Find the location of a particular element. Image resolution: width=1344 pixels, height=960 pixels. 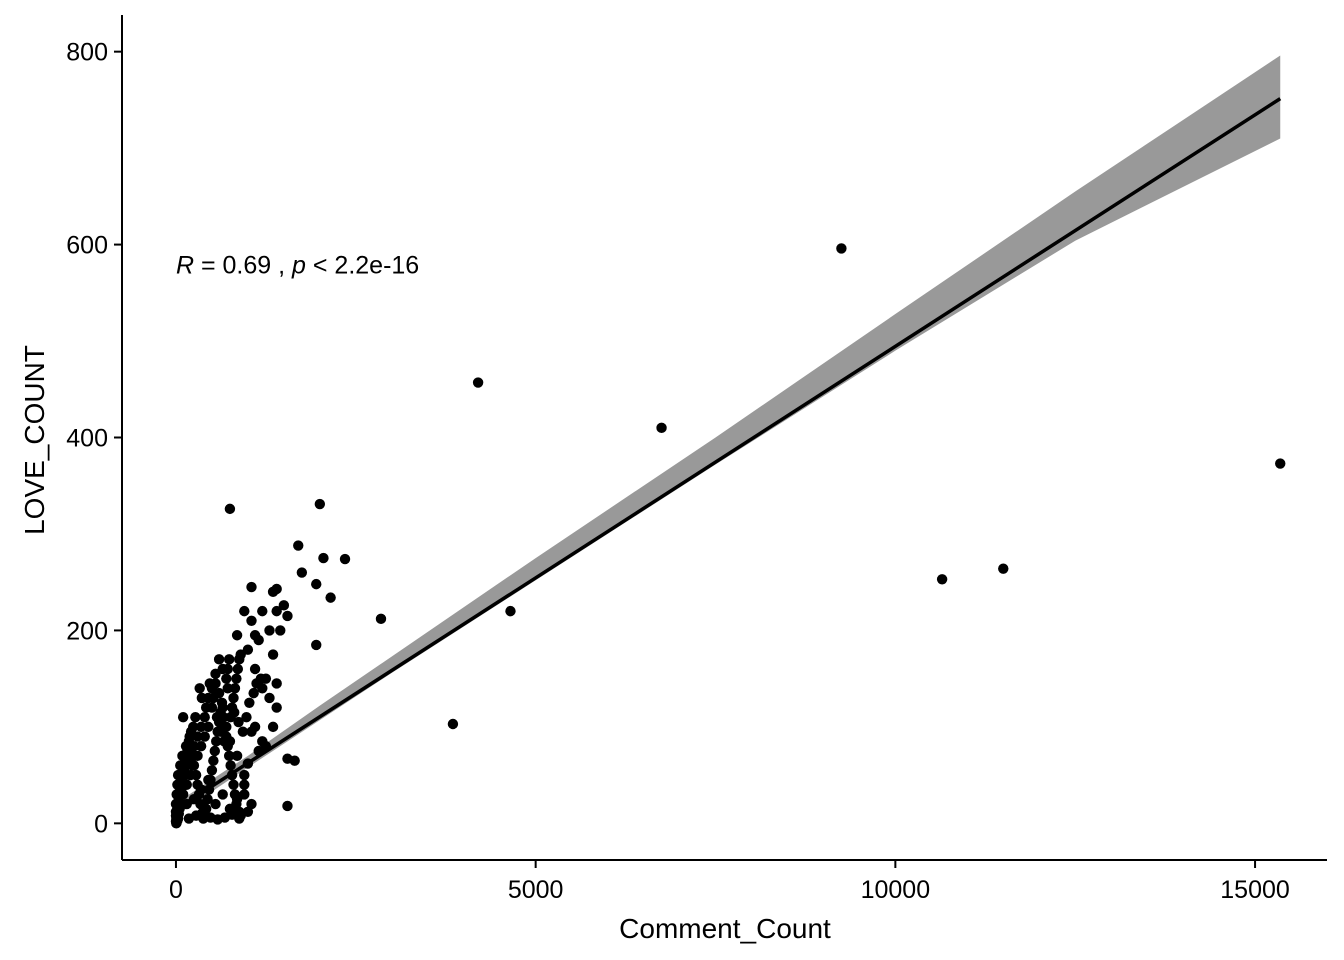

y-axis-title: LOVE_COUNT is located at coordinates (34, 440).